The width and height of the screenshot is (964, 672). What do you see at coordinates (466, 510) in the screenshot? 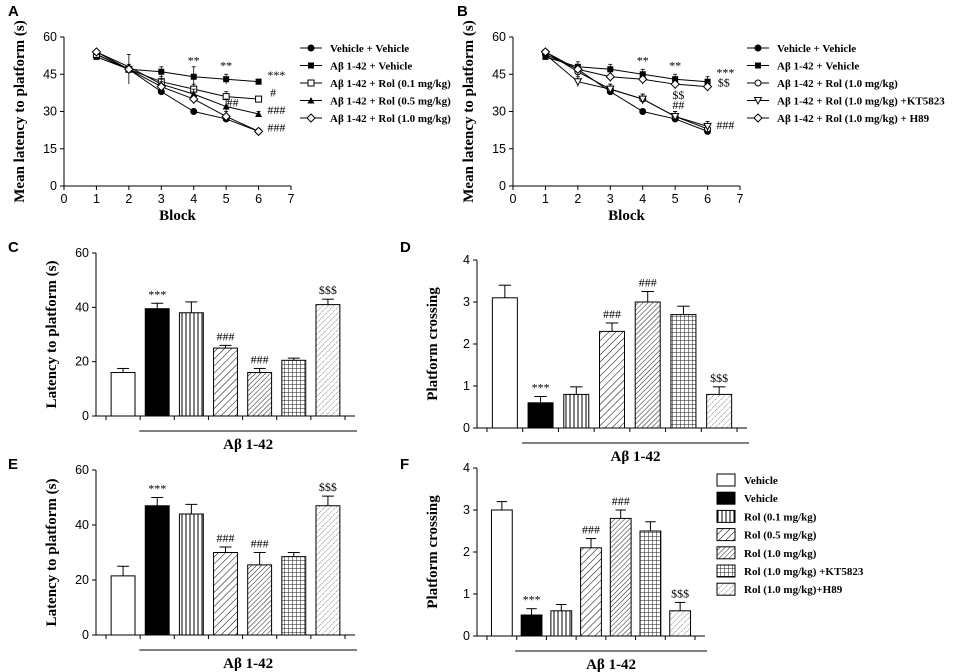
I see `y-tick-label: 3` at bounding box center [466, 510].